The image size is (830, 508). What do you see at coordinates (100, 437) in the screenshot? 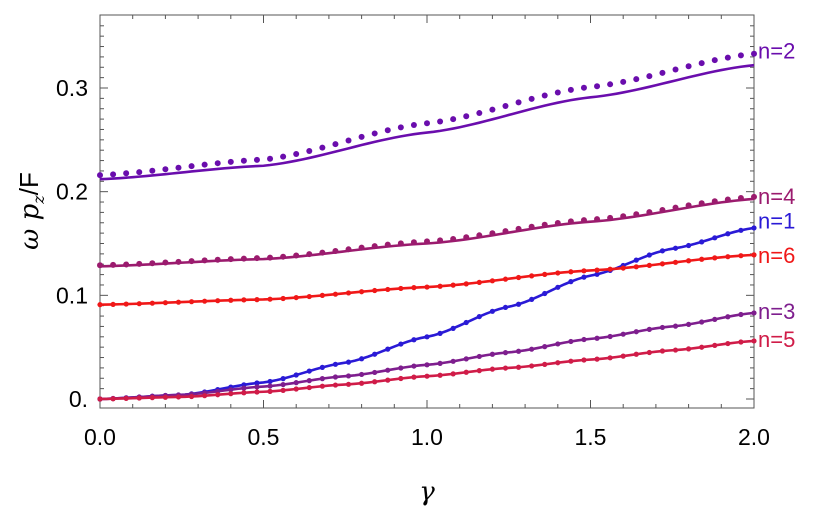
I see `x-tick-label: 0.0` at bounding box center [100, 437].